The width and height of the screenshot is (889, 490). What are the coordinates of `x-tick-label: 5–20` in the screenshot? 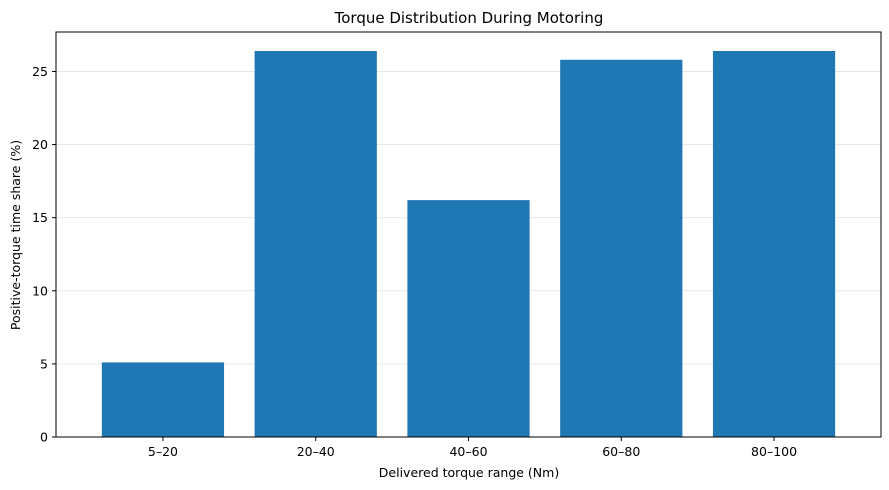 It's located at (163, 451).